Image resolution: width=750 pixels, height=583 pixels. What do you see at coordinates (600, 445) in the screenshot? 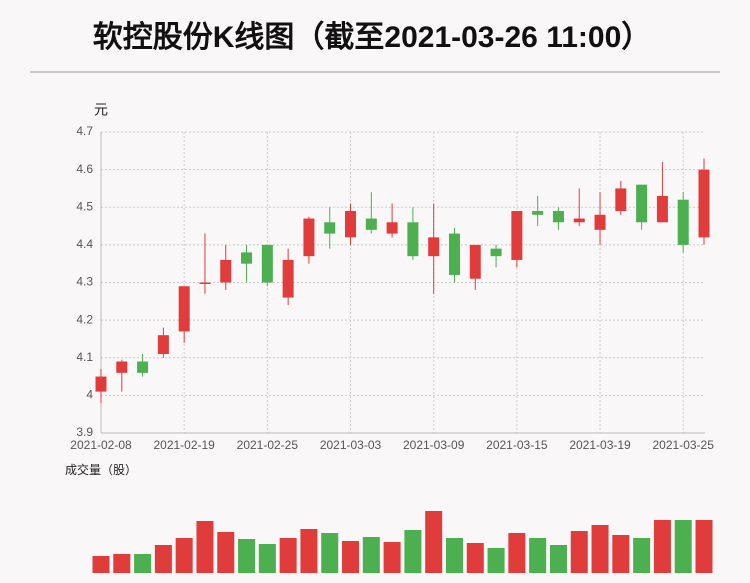
I see `x-tick-label: 2021-03-19` at bounding box center [600, 445].